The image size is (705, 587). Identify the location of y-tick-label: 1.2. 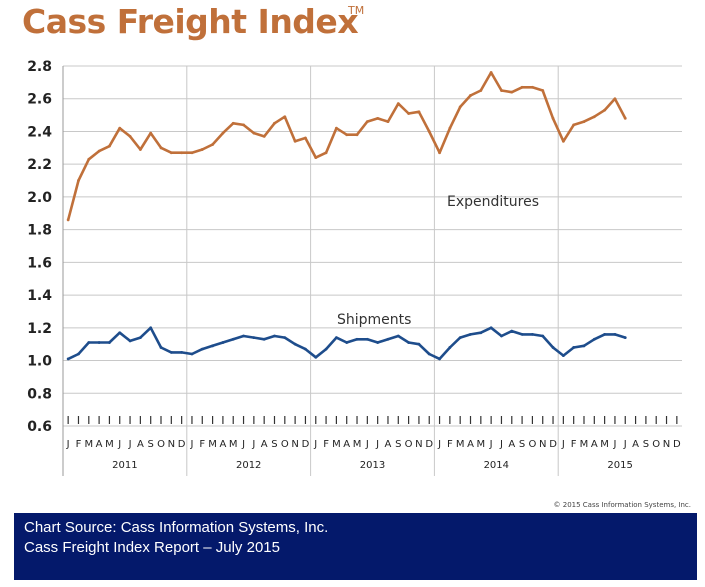
(39, 329).